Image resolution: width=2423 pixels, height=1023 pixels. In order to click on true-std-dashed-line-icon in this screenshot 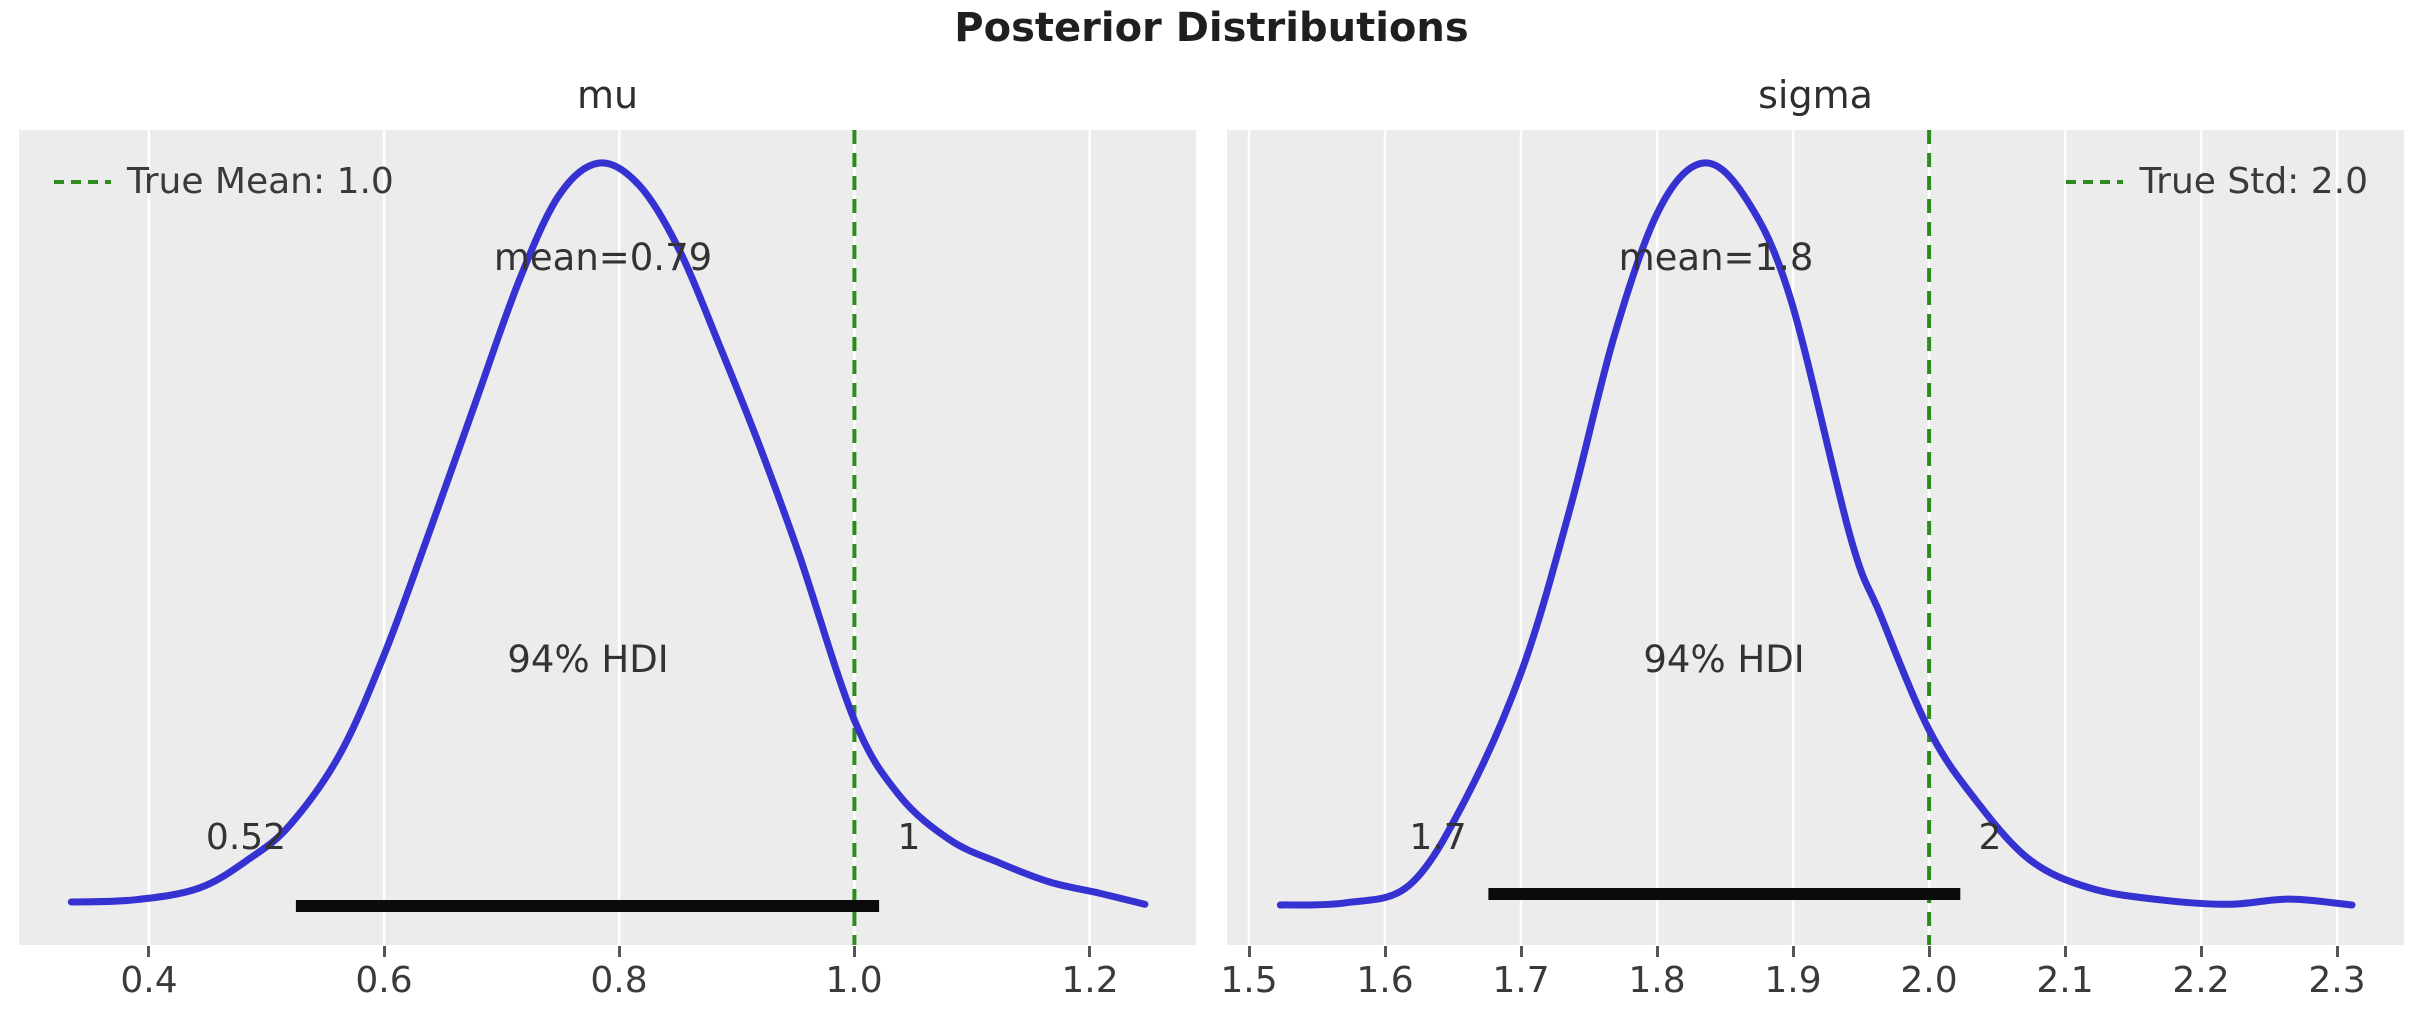, I will do `click(2095, 182)`.